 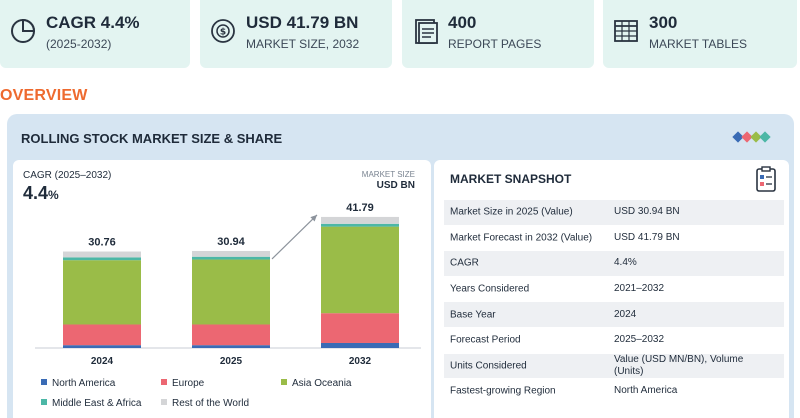 I want to click on stat-sub: MARKET SIZE, 2032, so click(x=303, y=44).